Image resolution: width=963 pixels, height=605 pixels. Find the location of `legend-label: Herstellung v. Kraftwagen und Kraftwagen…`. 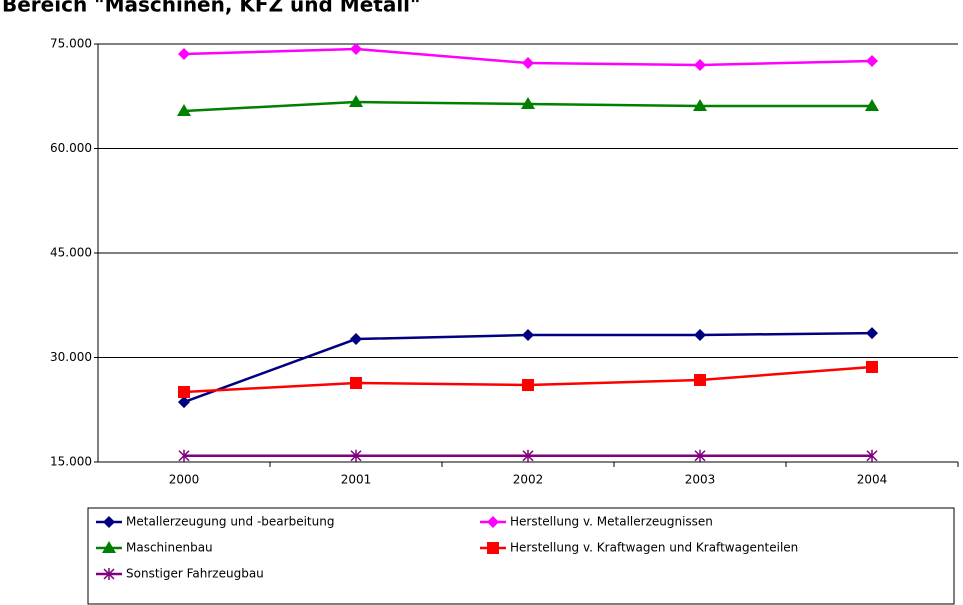

legend-label: Herstellung v. Kraftwagen und Kraftwagen… is located at coordinates (654, 548).